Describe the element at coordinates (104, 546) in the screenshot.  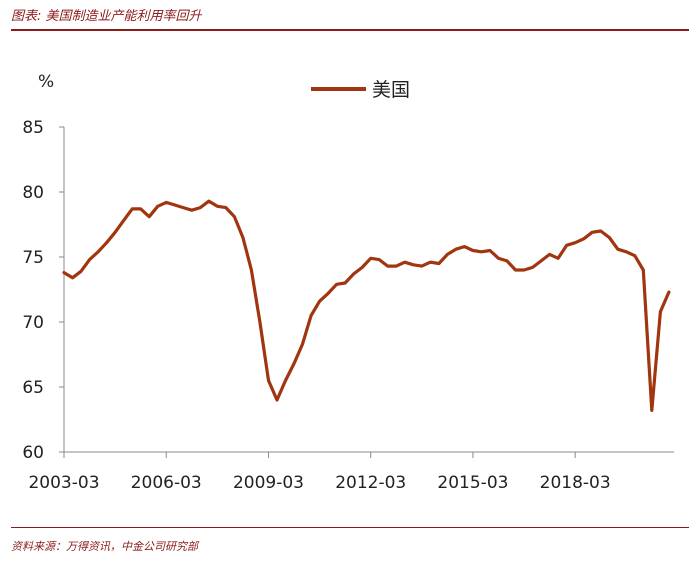
I see `source-note: 资料来源：万得资讯，中金公司研究部` at that location.